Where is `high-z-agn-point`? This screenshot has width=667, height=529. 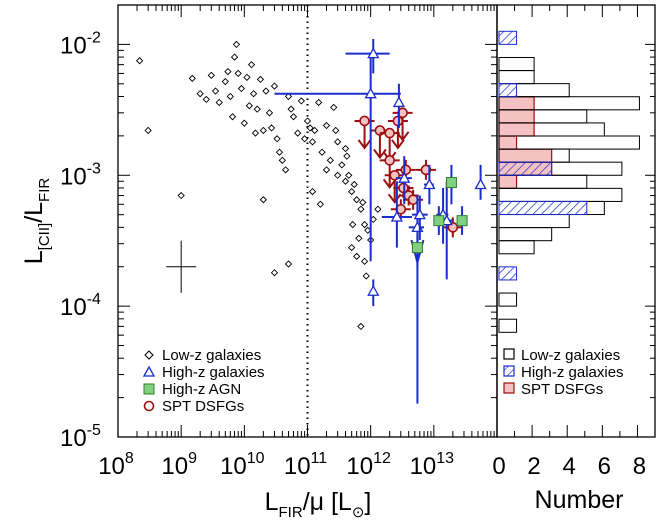
high-z-agn-point is located at coordinates (451, 183).